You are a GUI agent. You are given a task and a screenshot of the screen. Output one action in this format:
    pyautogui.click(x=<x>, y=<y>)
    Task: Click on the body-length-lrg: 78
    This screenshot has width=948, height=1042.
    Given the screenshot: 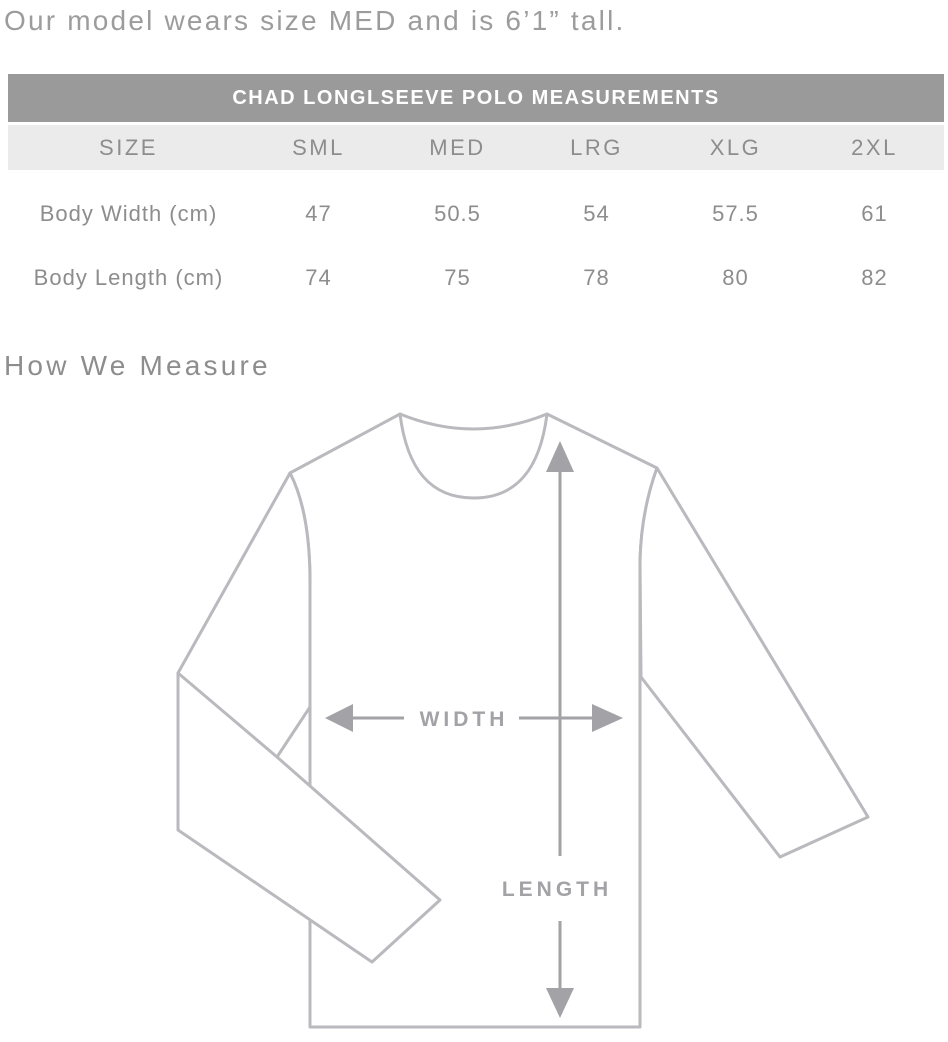 What is the action you would take?
    pyautogui.click(x=596, y=277)
    